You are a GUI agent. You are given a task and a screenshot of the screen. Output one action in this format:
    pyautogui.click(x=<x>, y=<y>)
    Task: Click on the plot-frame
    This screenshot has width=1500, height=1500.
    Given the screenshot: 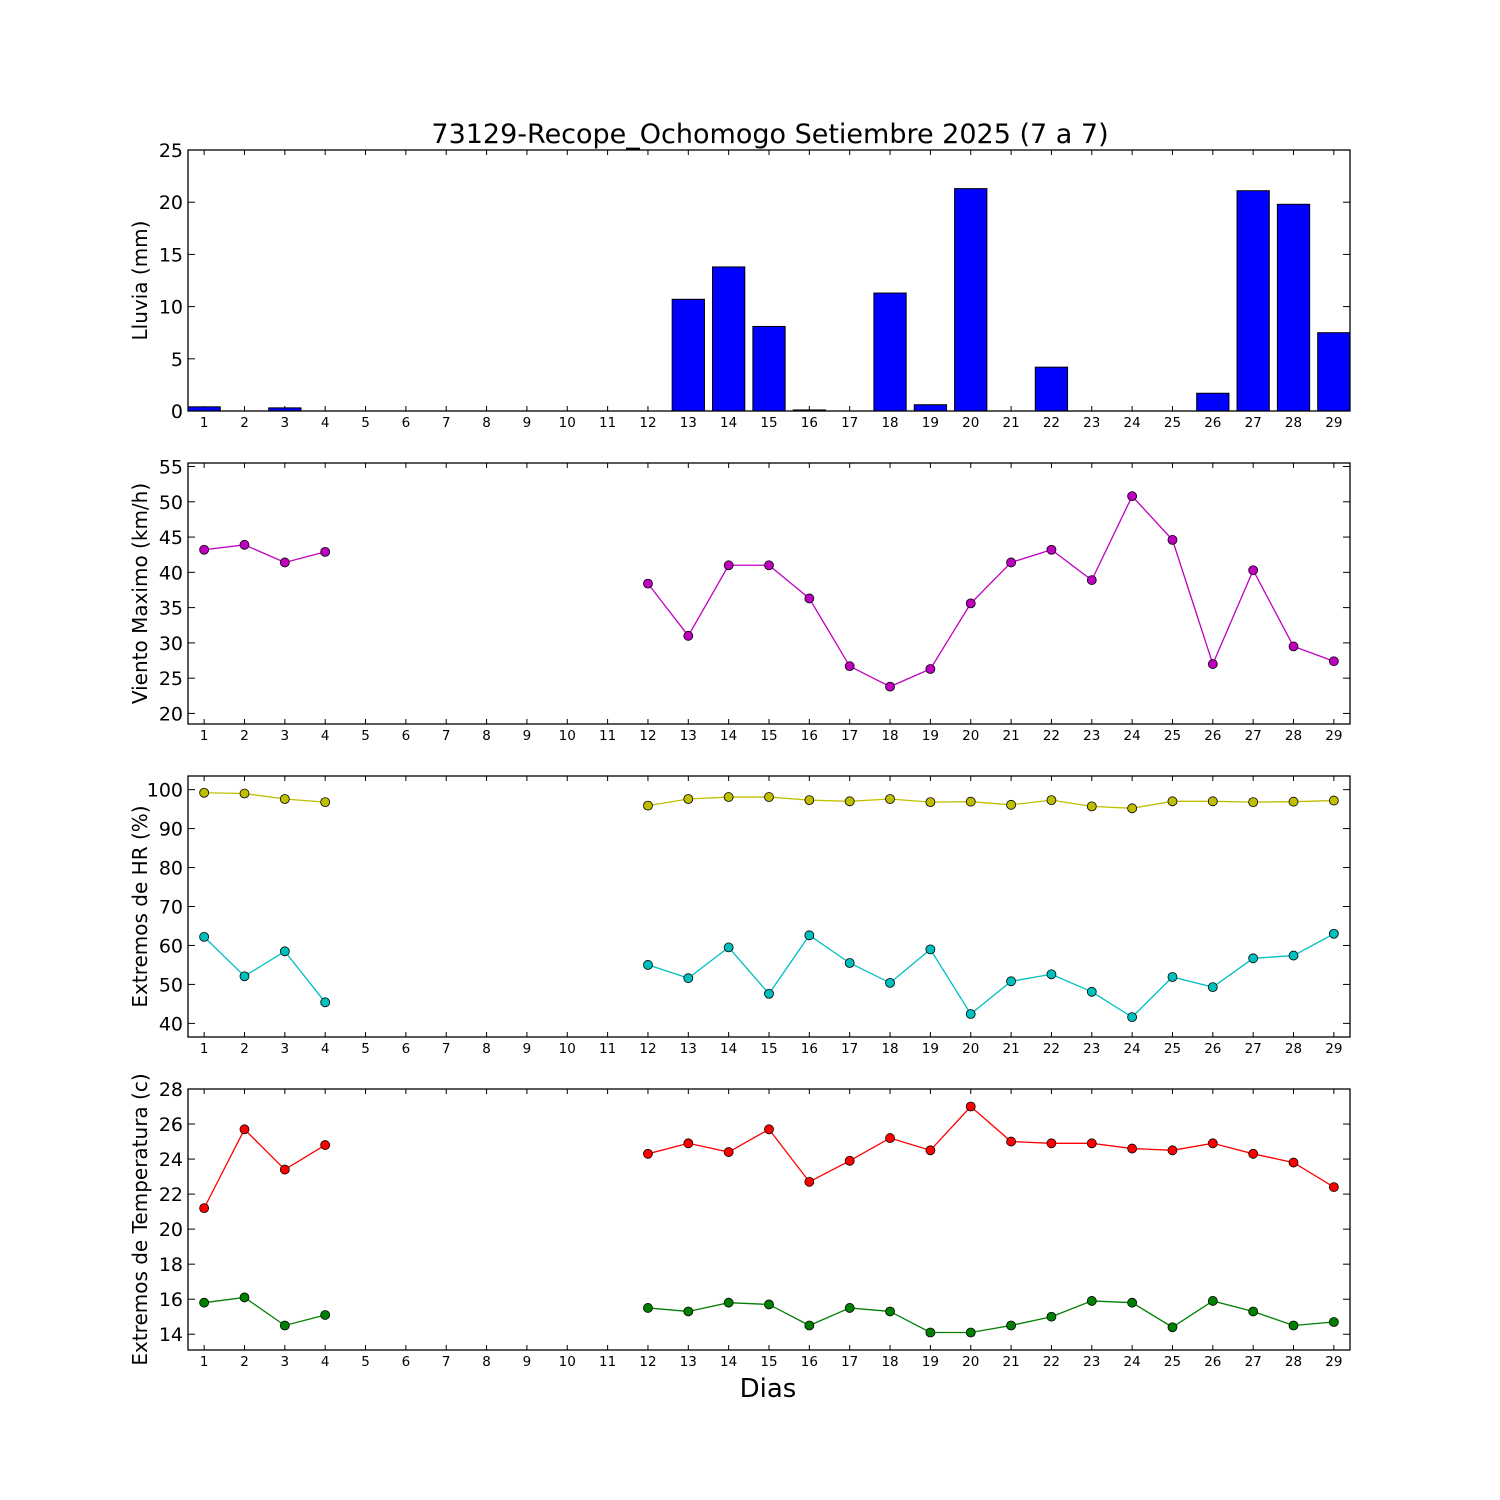 What is the action you would take?
    pyautogui.click(x=769, y=593)
    